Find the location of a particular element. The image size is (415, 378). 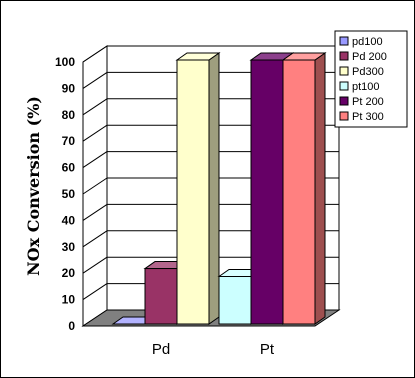

x-category-labels: Pd Pt is located at coordinates (213, 349).